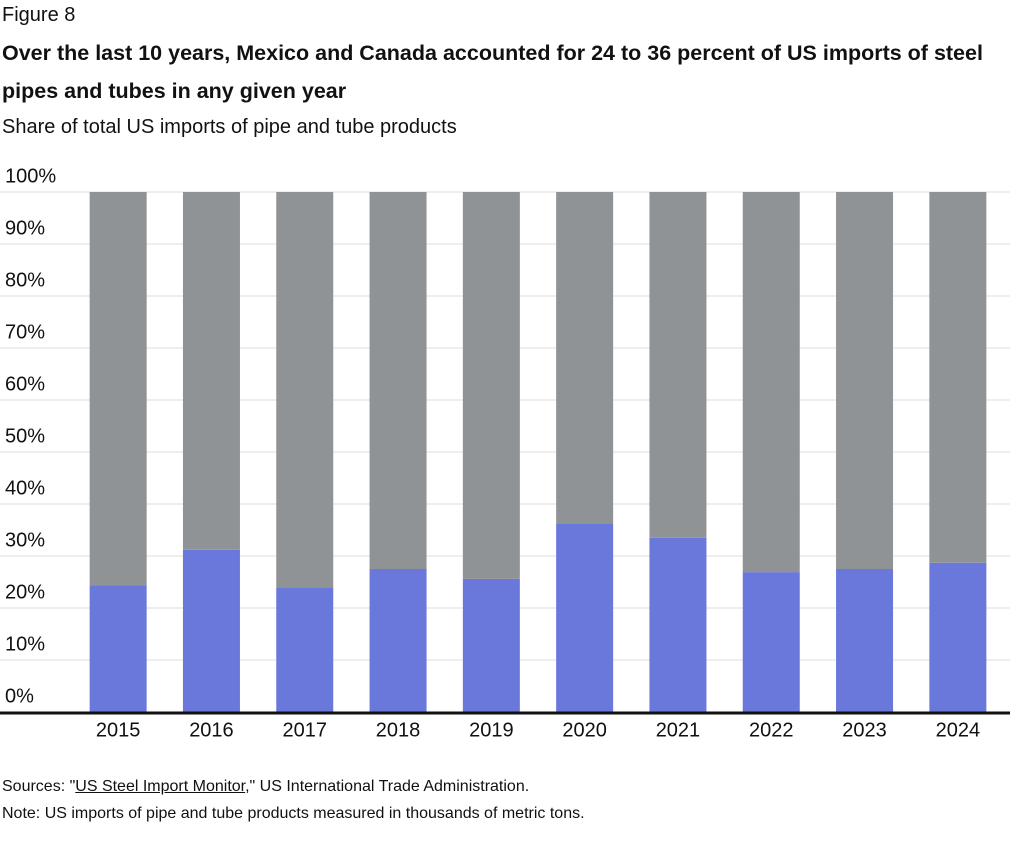  I want to click on y-tick-label: 10%, so click(25, 644).